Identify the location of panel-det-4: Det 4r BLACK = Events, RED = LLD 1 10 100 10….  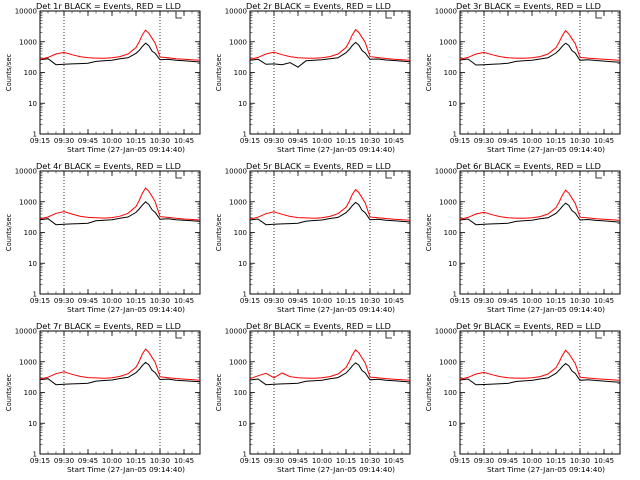
(103, 237).